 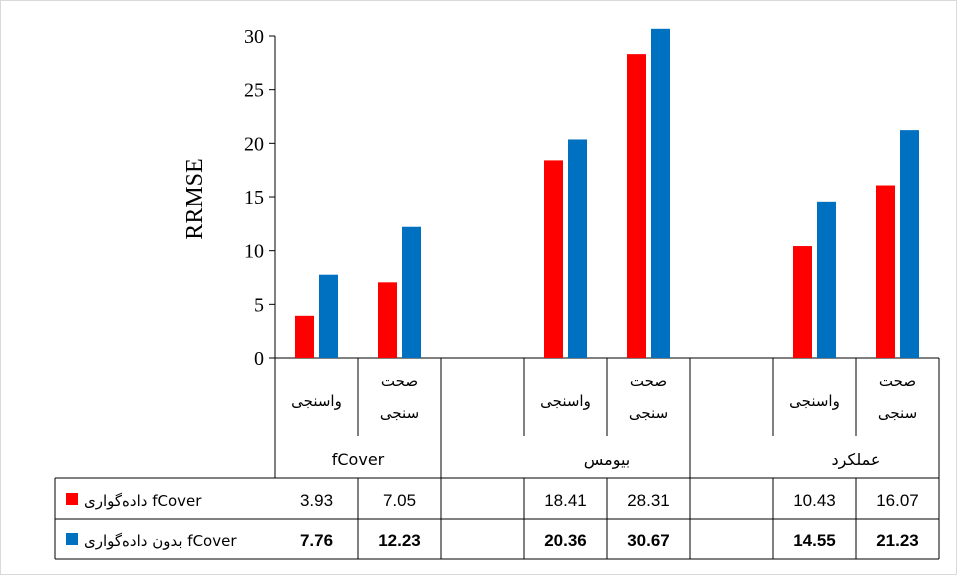 What do you see at coordinates (897, 540) in the screenshot?
I see `table-value: 21.23` at bounding box center [897, 540].